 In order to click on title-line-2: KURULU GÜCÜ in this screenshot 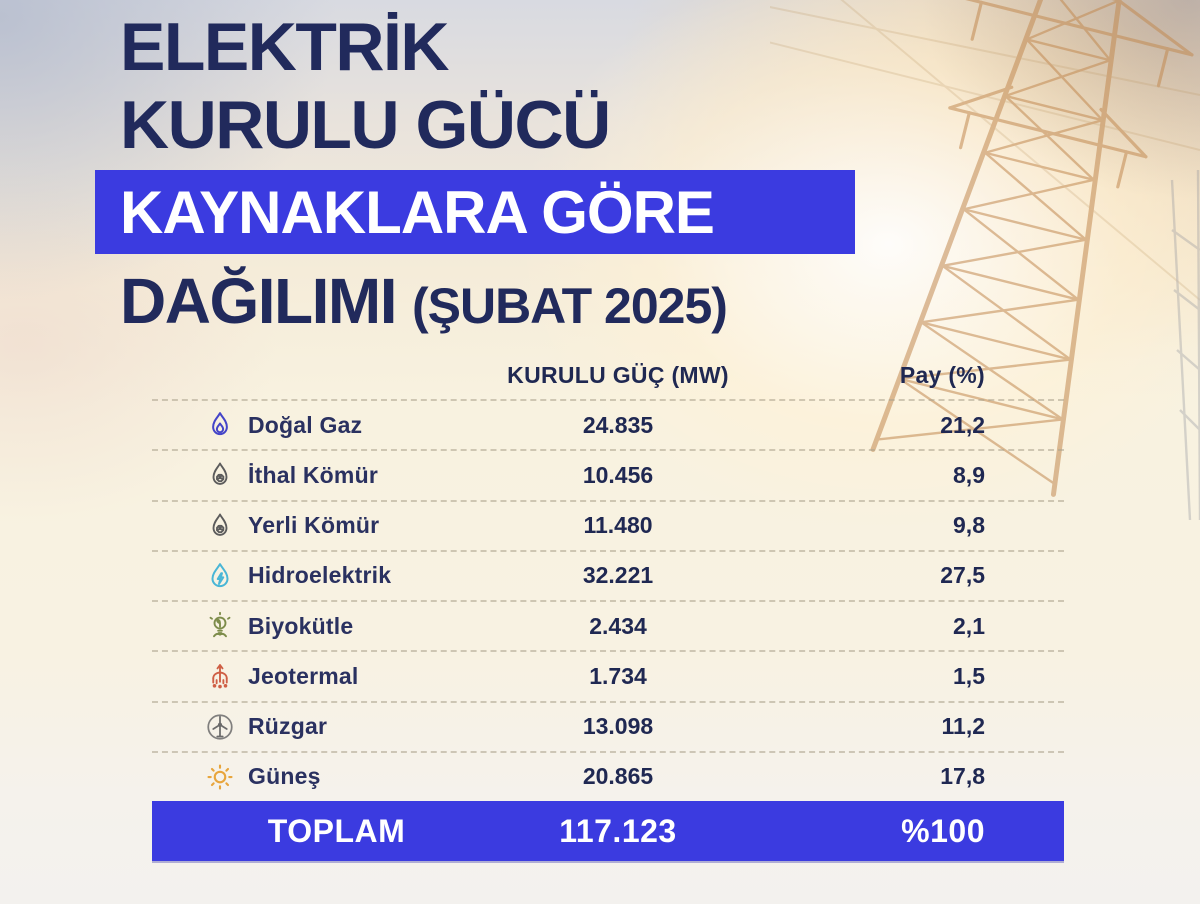, I will do `click(365, 125)`.